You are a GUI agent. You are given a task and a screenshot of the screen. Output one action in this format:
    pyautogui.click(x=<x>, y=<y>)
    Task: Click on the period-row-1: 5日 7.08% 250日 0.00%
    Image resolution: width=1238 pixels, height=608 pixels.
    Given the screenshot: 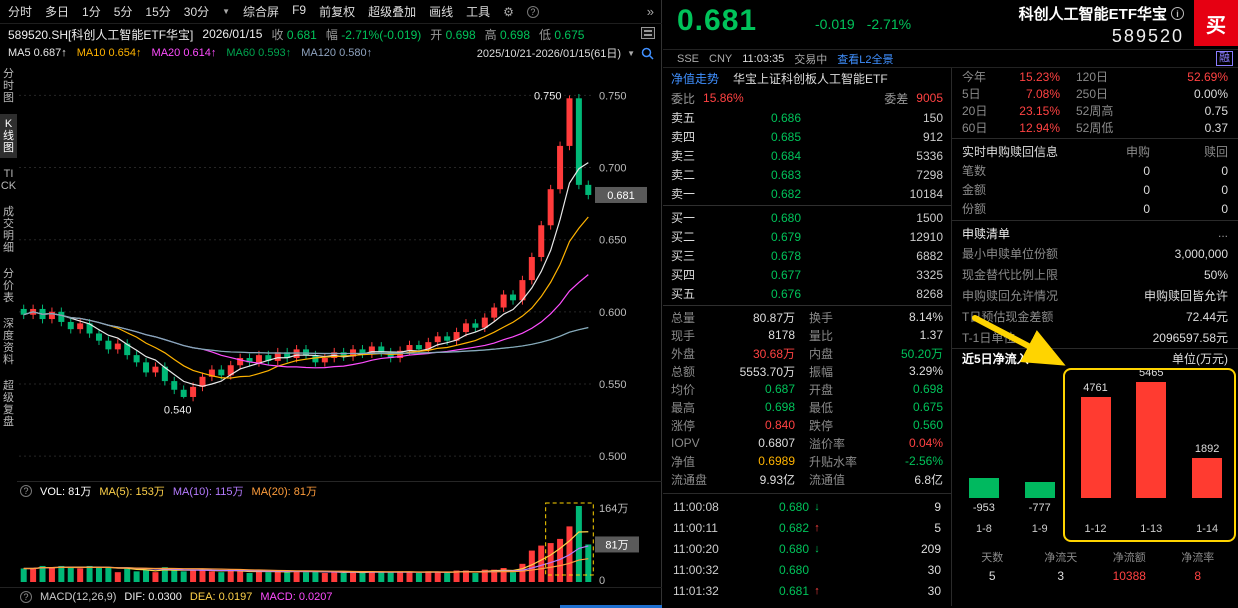 What is the action you would take?
    pyautogui.click(x=1095, y=94)
    